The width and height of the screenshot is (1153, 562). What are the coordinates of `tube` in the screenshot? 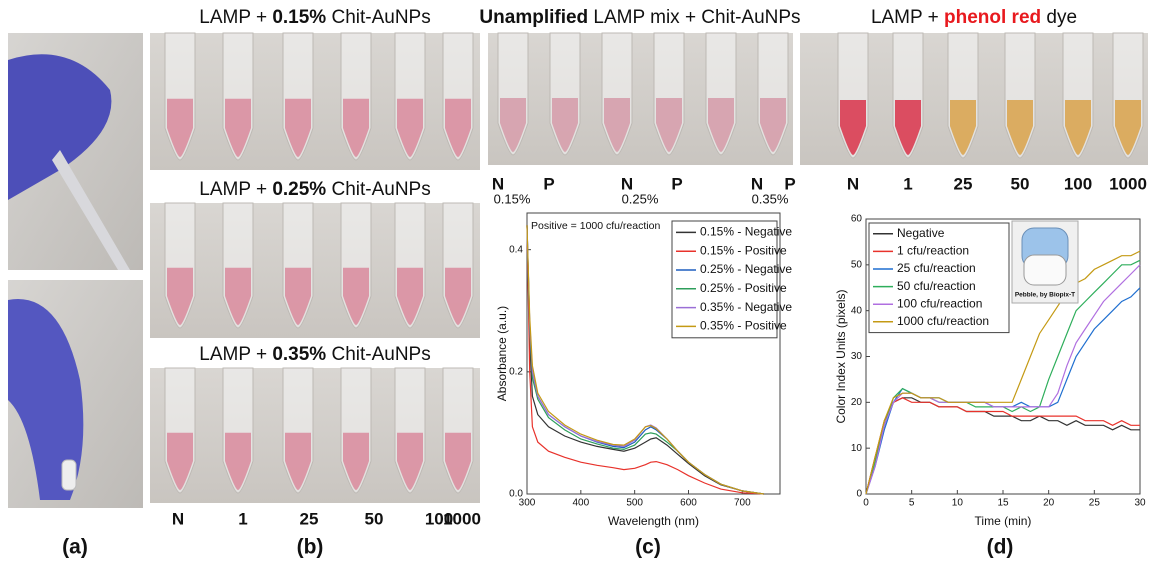 It's located at (69, 475).